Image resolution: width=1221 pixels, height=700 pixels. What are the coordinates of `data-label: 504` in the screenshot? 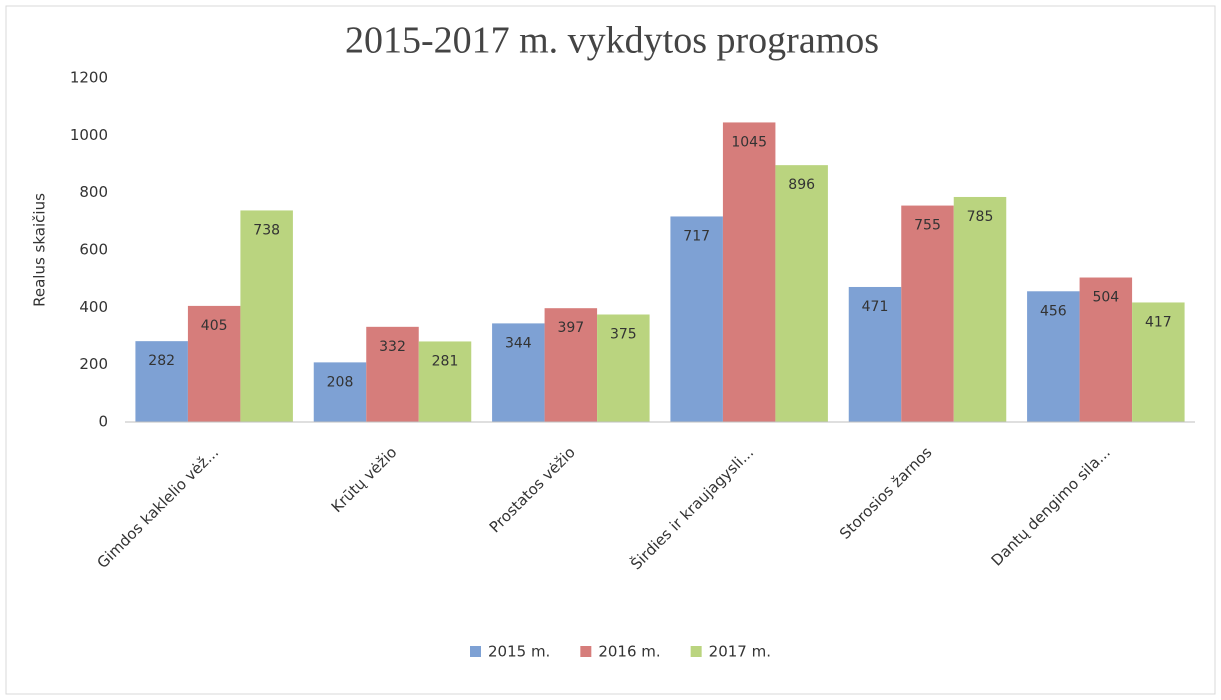 It's located at (1105, 298).